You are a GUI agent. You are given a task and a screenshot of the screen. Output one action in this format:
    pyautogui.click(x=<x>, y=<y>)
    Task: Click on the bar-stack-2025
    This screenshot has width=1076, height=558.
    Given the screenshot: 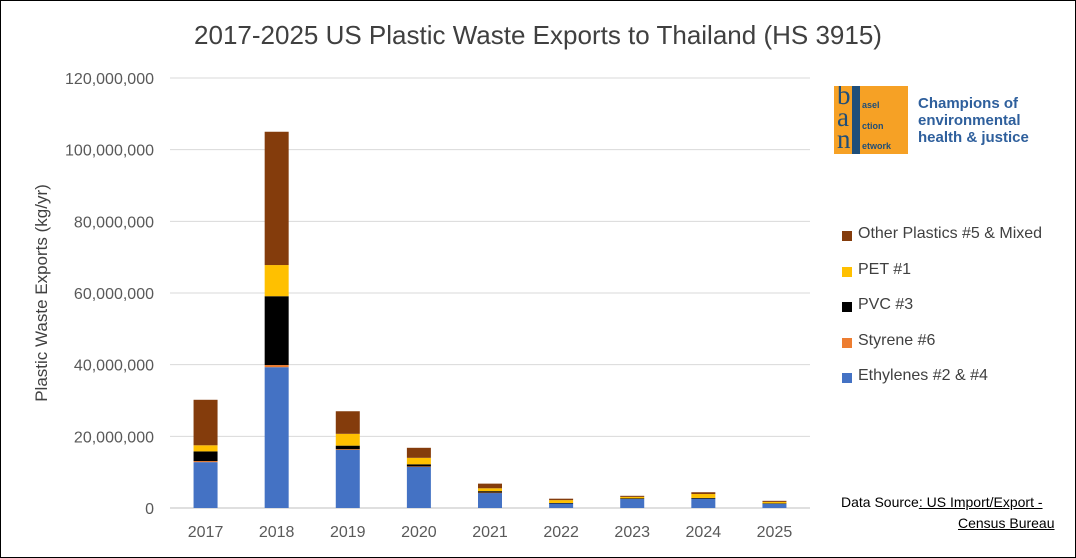 What is the action you would take?
    pyautogui.click(x=774, y=504)
    